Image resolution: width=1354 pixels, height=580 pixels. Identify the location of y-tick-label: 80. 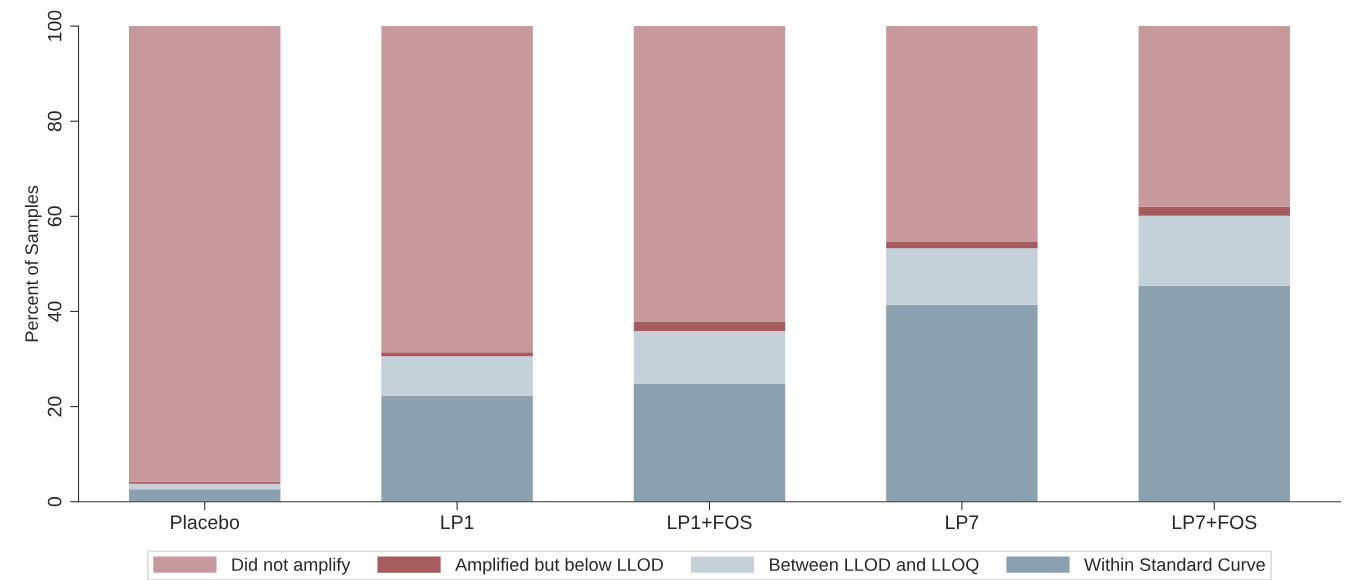
(54, 121).